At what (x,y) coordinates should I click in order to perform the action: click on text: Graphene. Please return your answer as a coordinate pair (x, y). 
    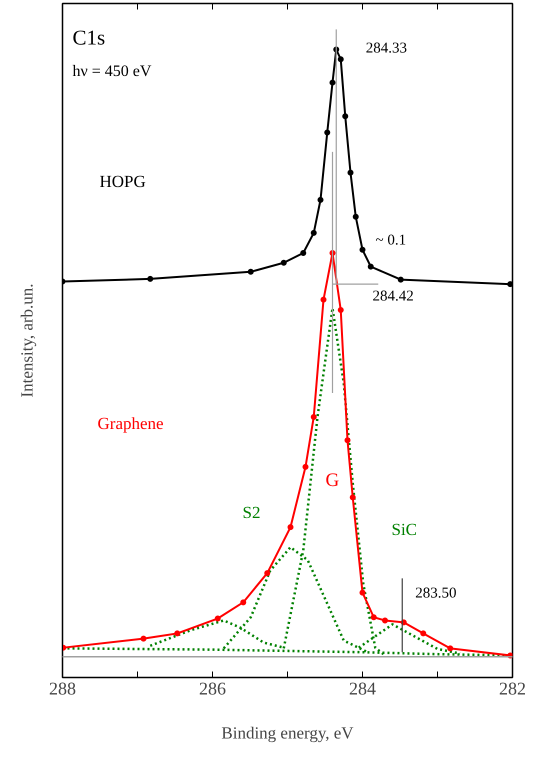
    Looking at the image, I should click on (131, 423).